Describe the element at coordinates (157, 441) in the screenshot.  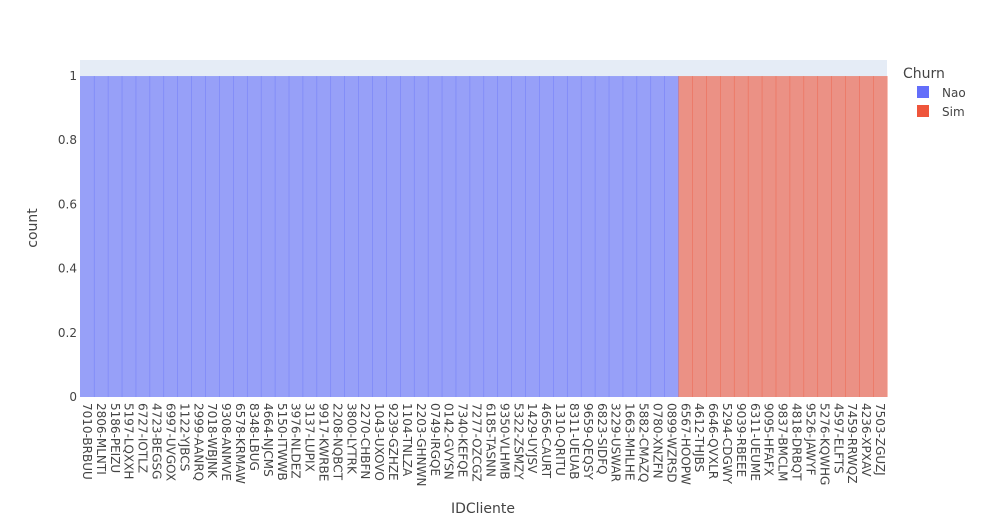
I see `x-tick-label: 4723-BEGSG` at that location.